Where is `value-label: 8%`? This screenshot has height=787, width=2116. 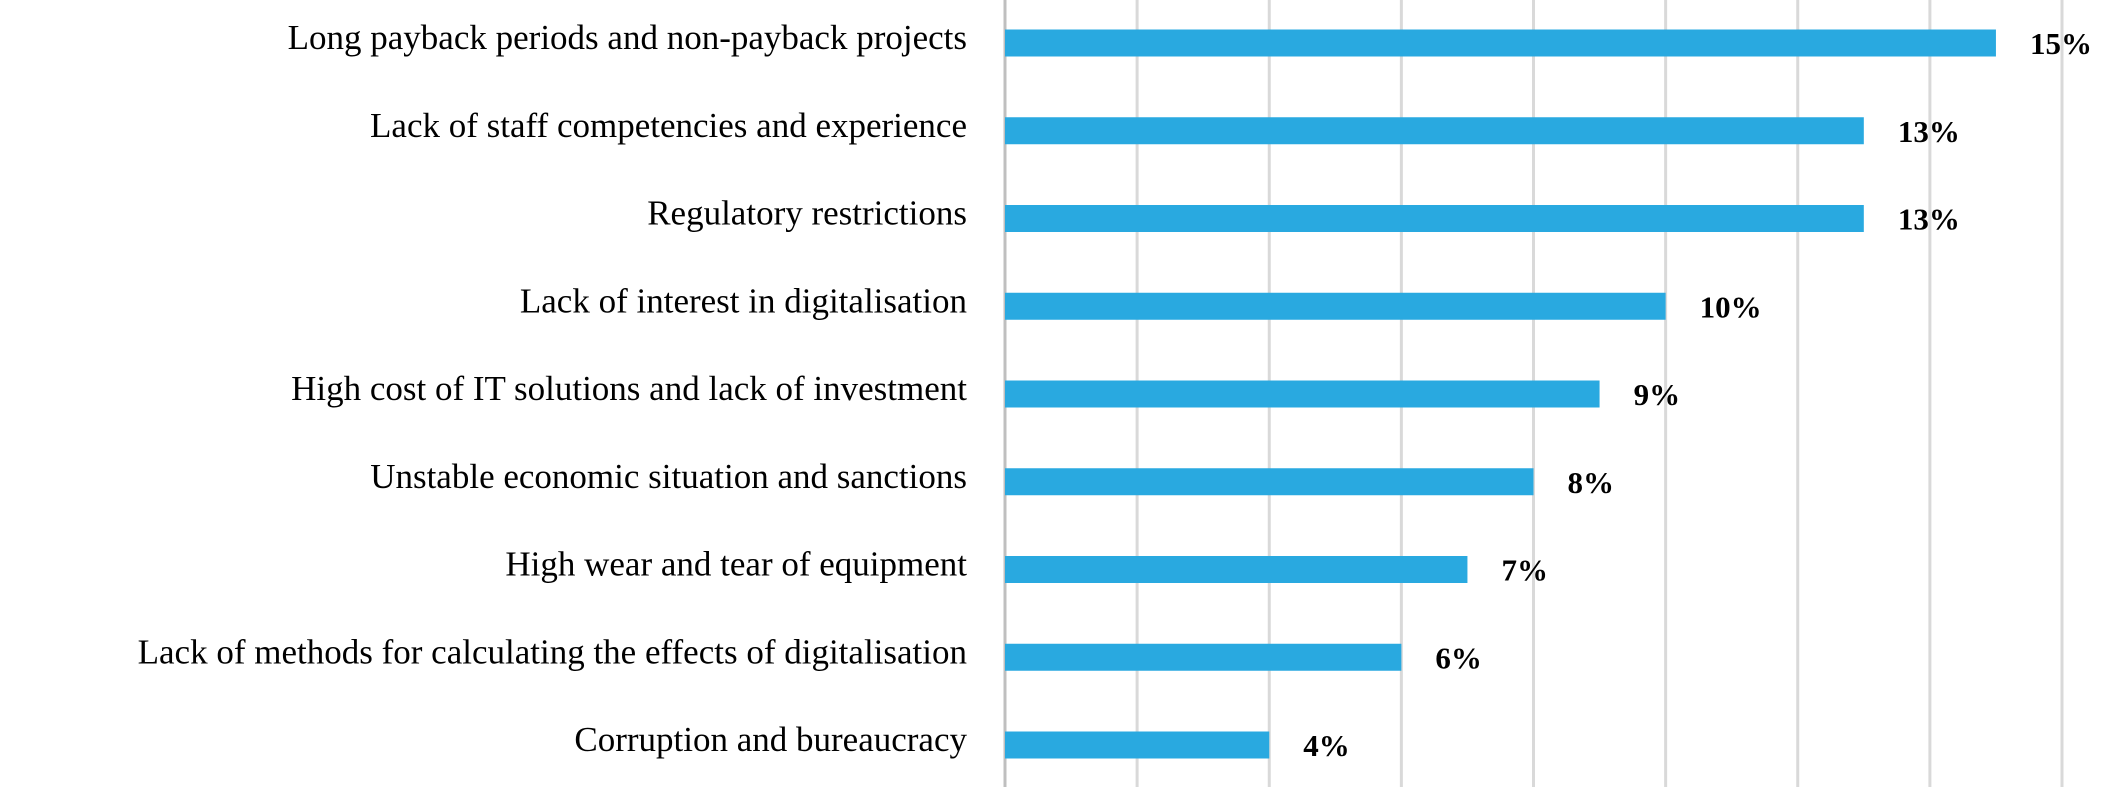
value-label: 8% is located at coordinates (1591, 482).